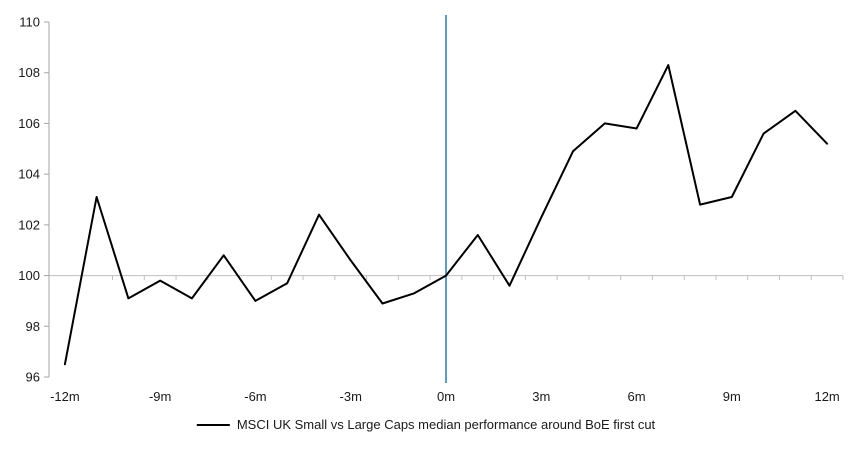  I want to click on y-axis-tick-label: 96, so click(33, 377).